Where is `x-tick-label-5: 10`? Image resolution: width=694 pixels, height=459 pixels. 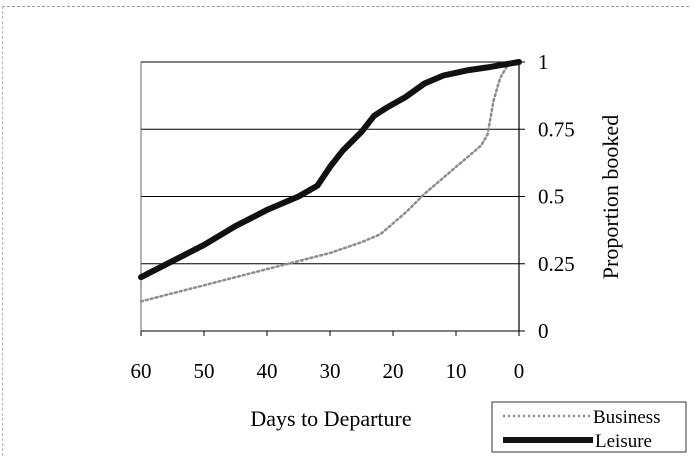 x-tick-label-5: 10 is located at coordinates (456, 371).